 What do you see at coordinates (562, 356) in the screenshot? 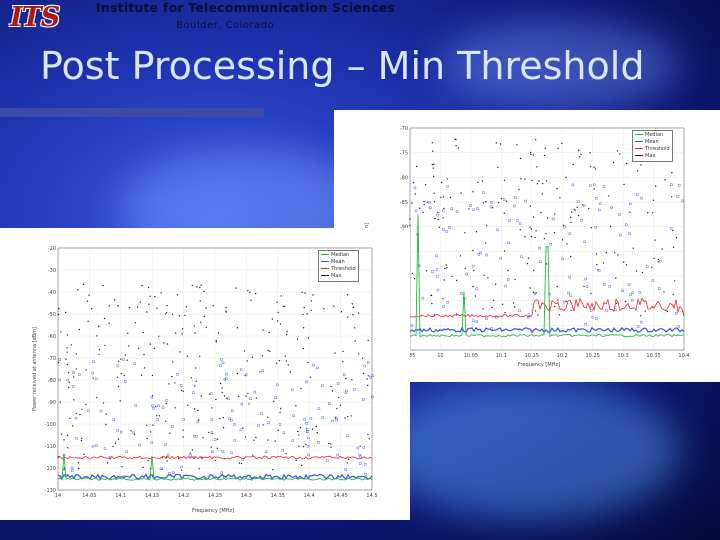
I see `x-tick-label: 10.2` at bounding box center [562, 356].